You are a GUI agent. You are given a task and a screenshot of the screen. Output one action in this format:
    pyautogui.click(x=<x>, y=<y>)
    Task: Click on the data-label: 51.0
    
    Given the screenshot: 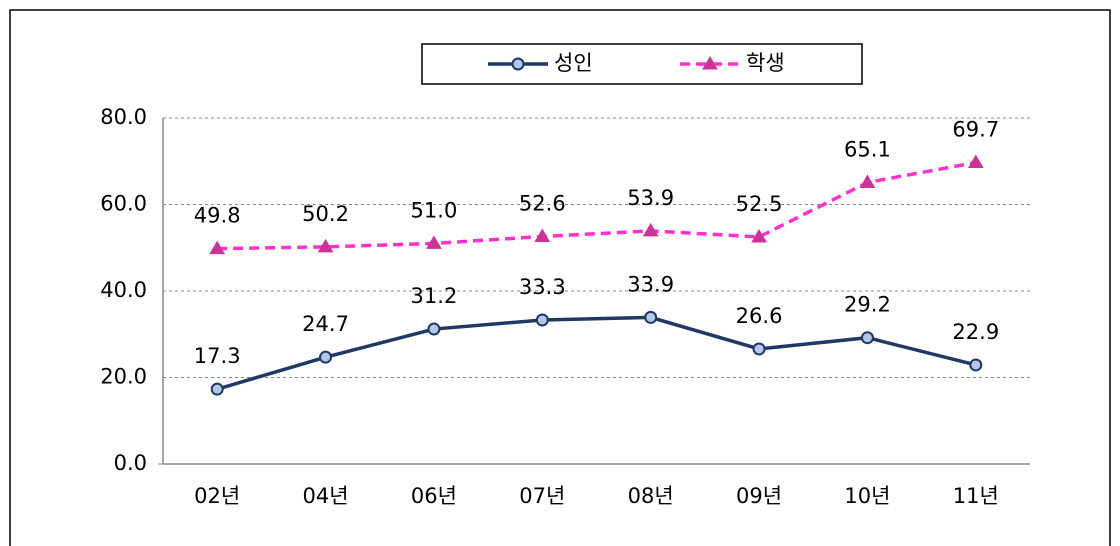 What is the action you would take?
    pyautogui.click(x=434, y=210)
    